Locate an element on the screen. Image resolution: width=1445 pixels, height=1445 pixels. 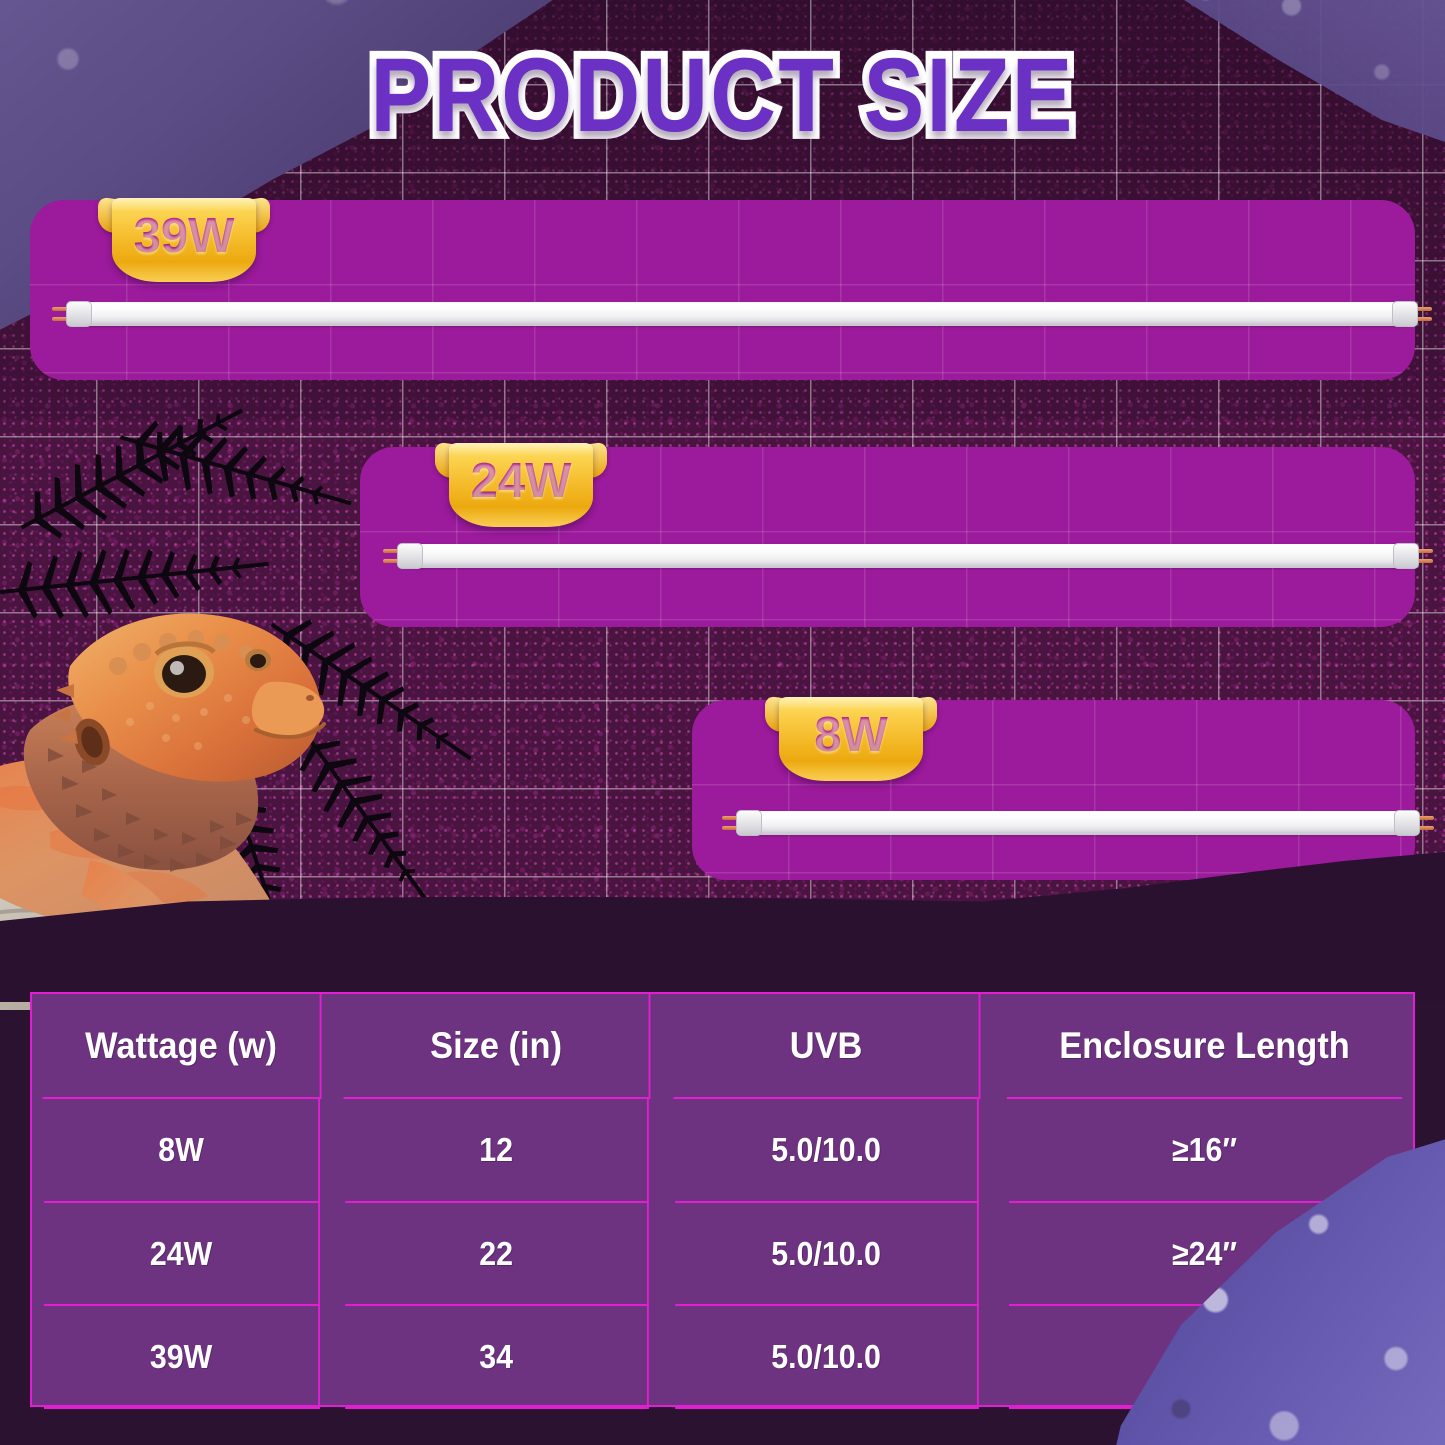
fluorescent-tube-24w-icon is located at coordinates (908, 556).